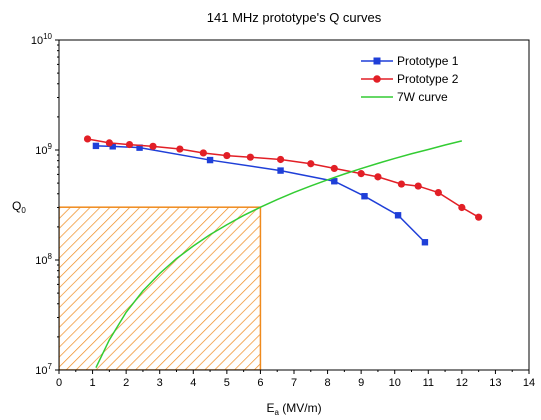  What do you see at coordinates (395, 383) in the screenshot?
I see `x-tick-label: 10` at bounding box center [395, 383].